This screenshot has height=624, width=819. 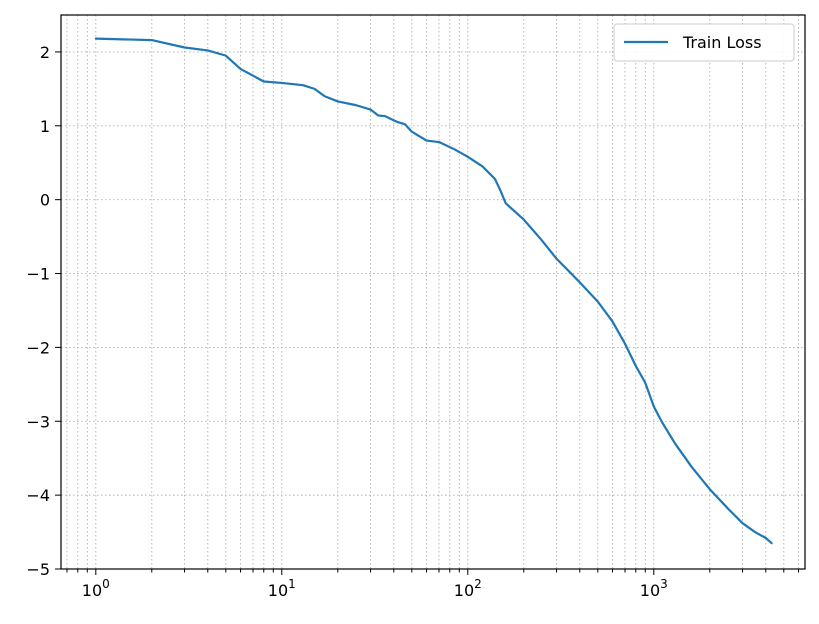 I want to click on legend: Train Loss, so click(x=704, y=42).